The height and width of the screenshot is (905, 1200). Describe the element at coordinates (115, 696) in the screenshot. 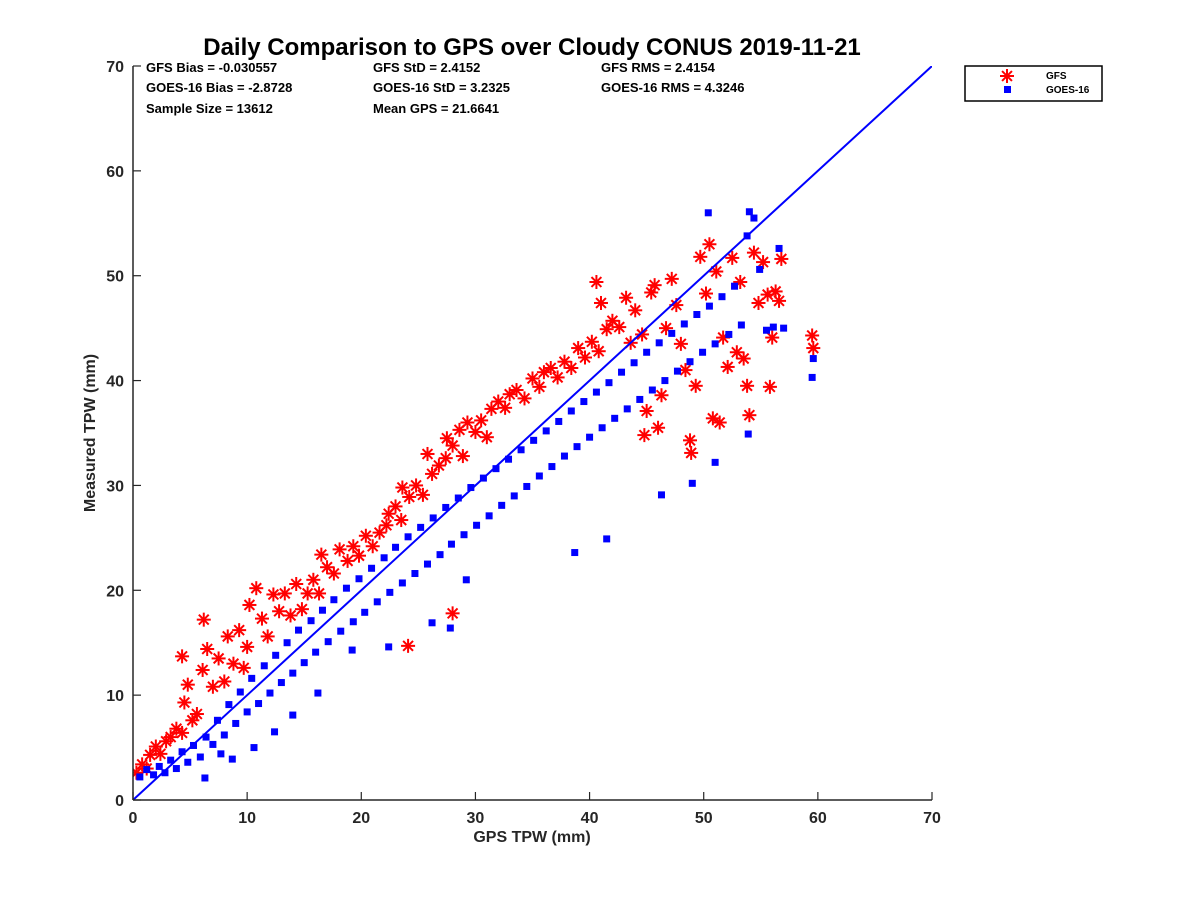

I see `y-tick-label: 10` at that location.